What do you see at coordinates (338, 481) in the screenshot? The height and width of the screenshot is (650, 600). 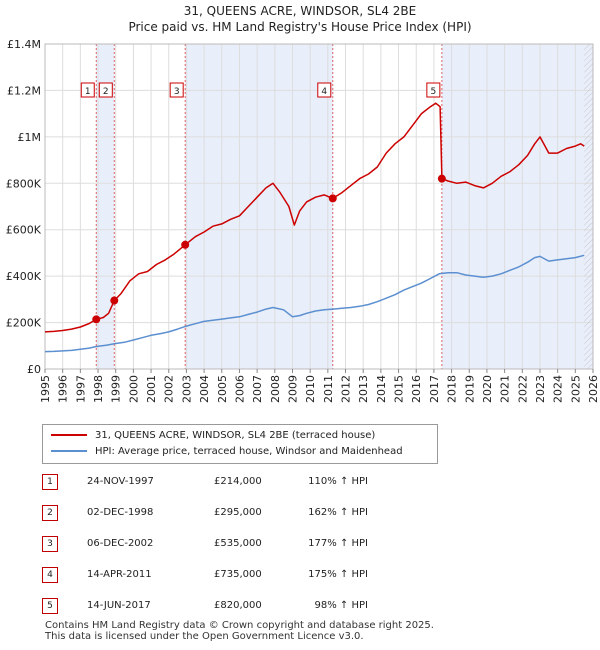 I see `sale-hpi-change: 110% ↑ HPI` at bounding box center [338, 481].